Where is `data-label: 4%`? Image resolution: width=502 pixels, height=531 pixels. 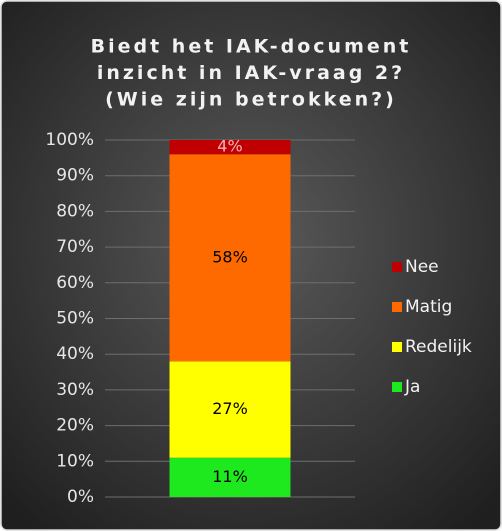 data-label: 4% is located at coordinates (229, 146).